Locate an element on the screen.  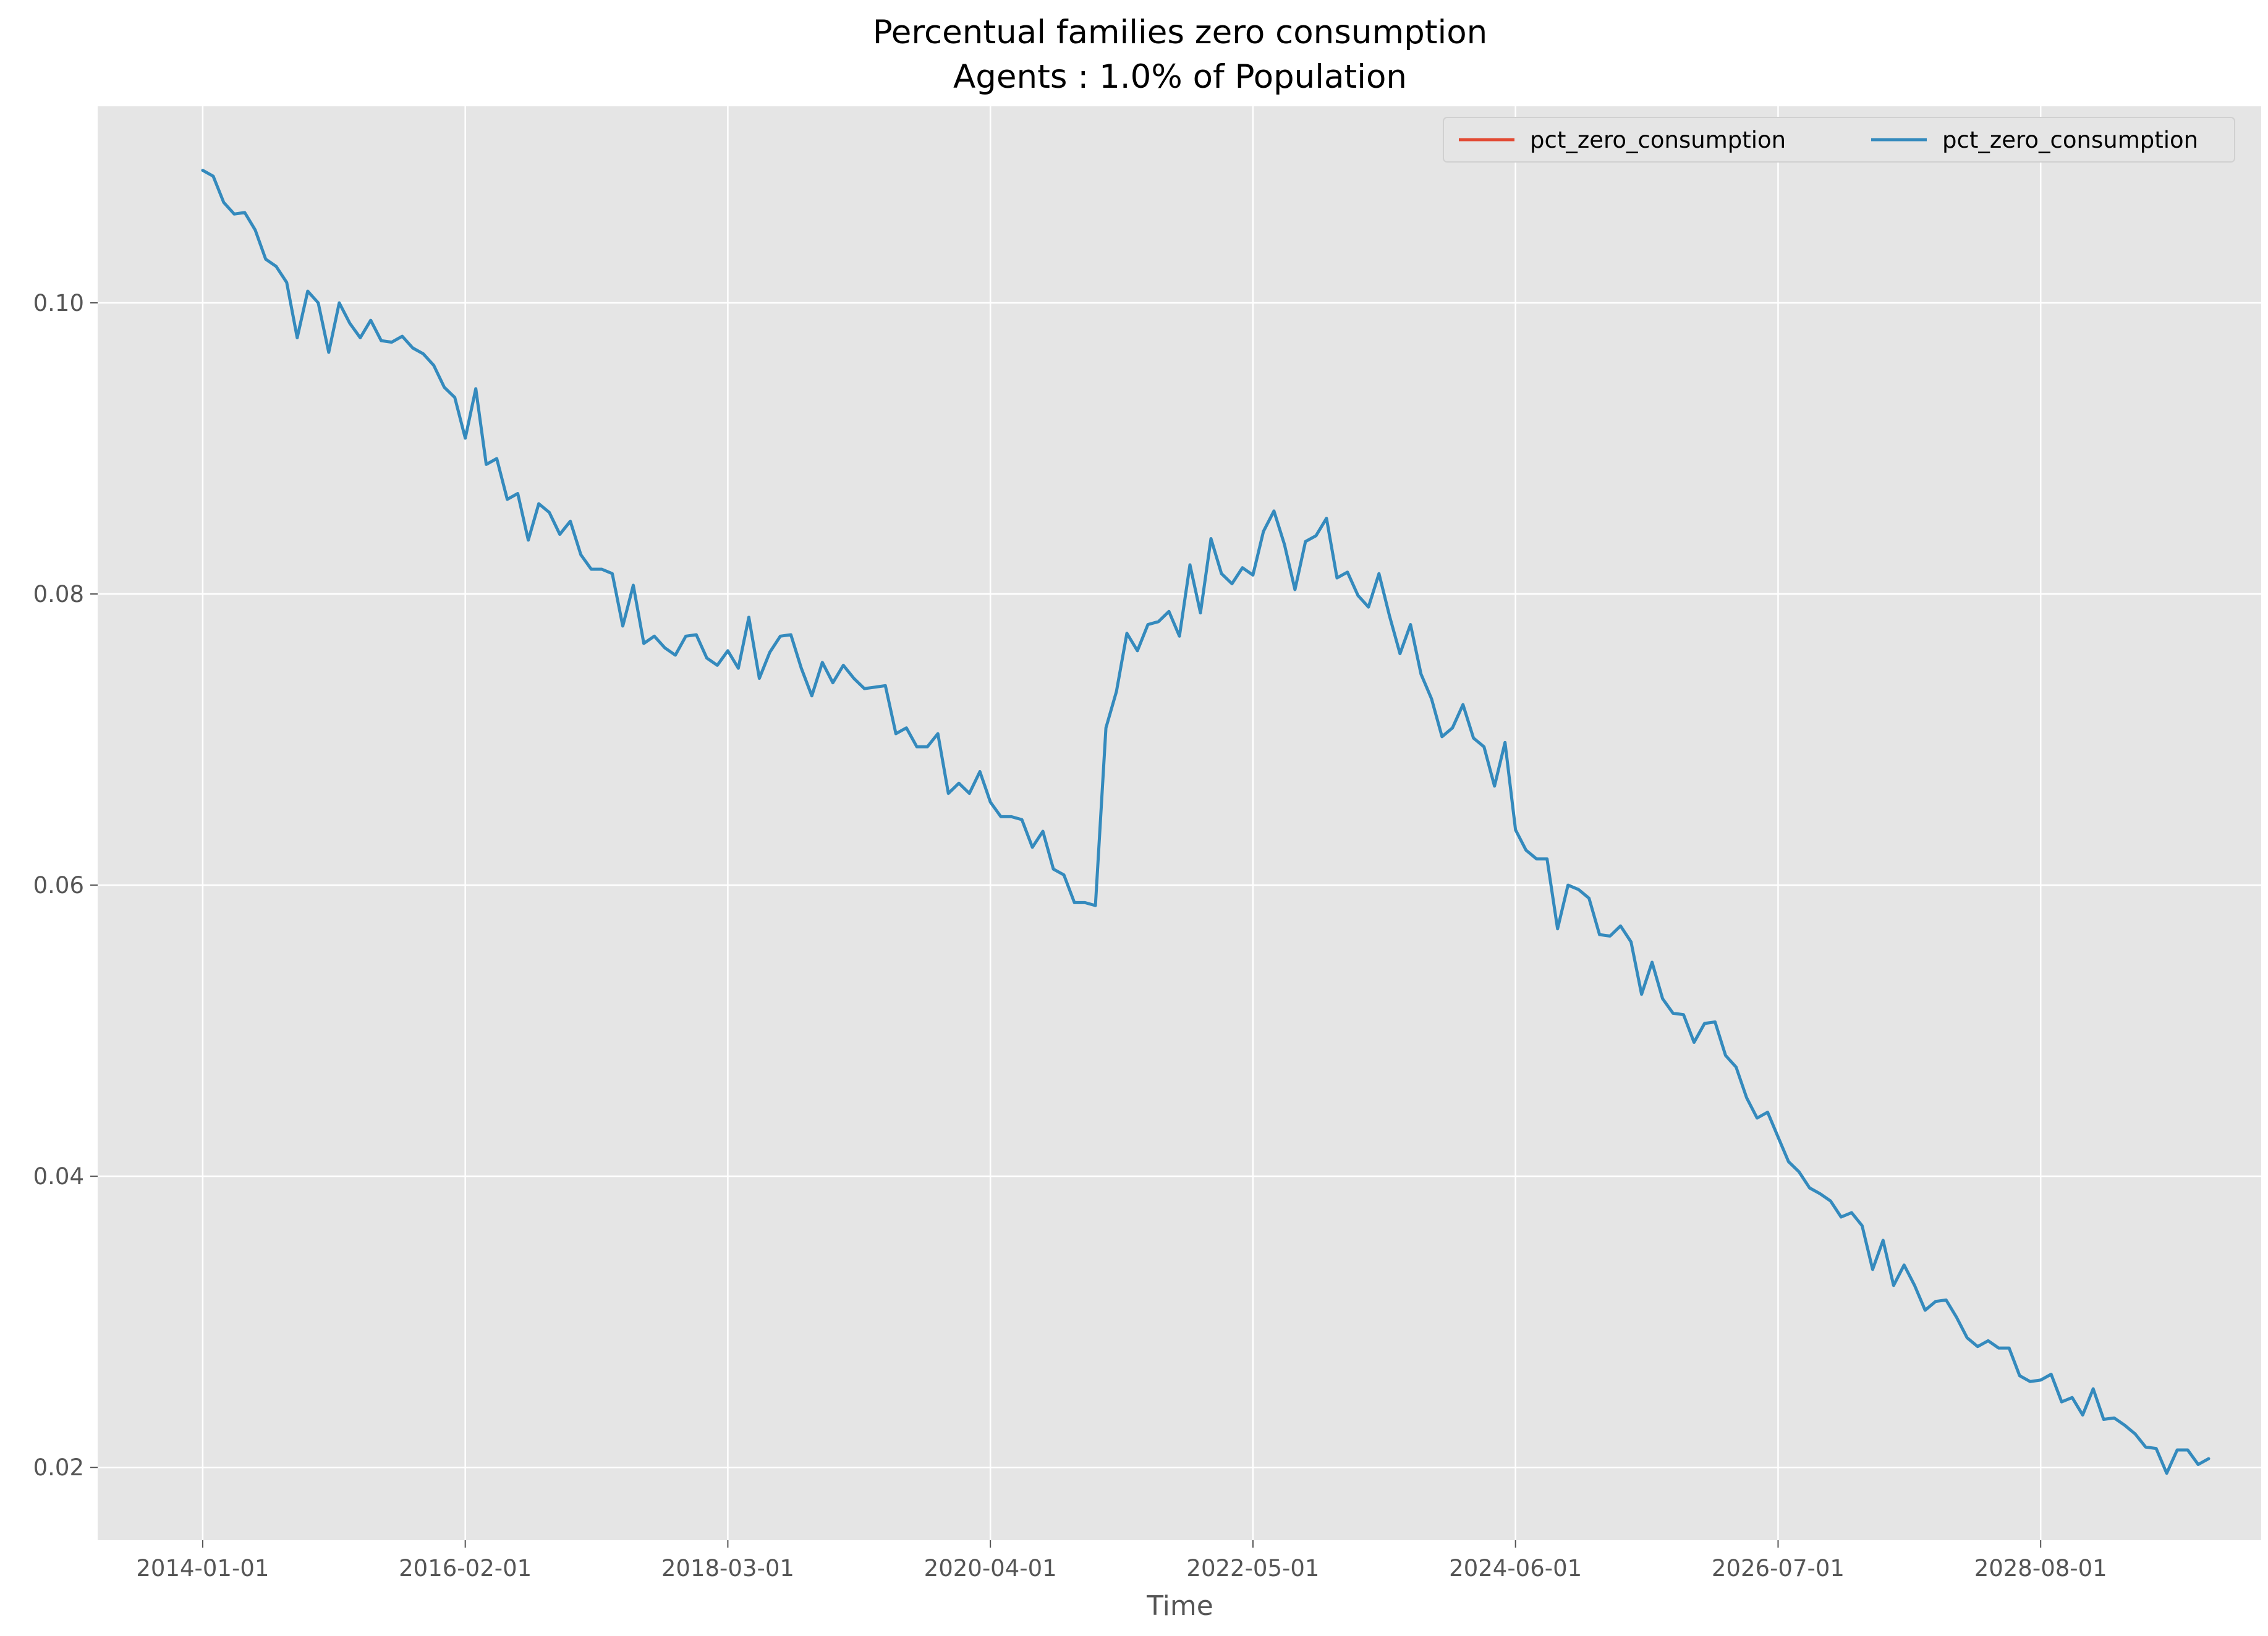
legend: pct_zero_consumption pct_zero_consumption is located at coordinates (1839, 140).